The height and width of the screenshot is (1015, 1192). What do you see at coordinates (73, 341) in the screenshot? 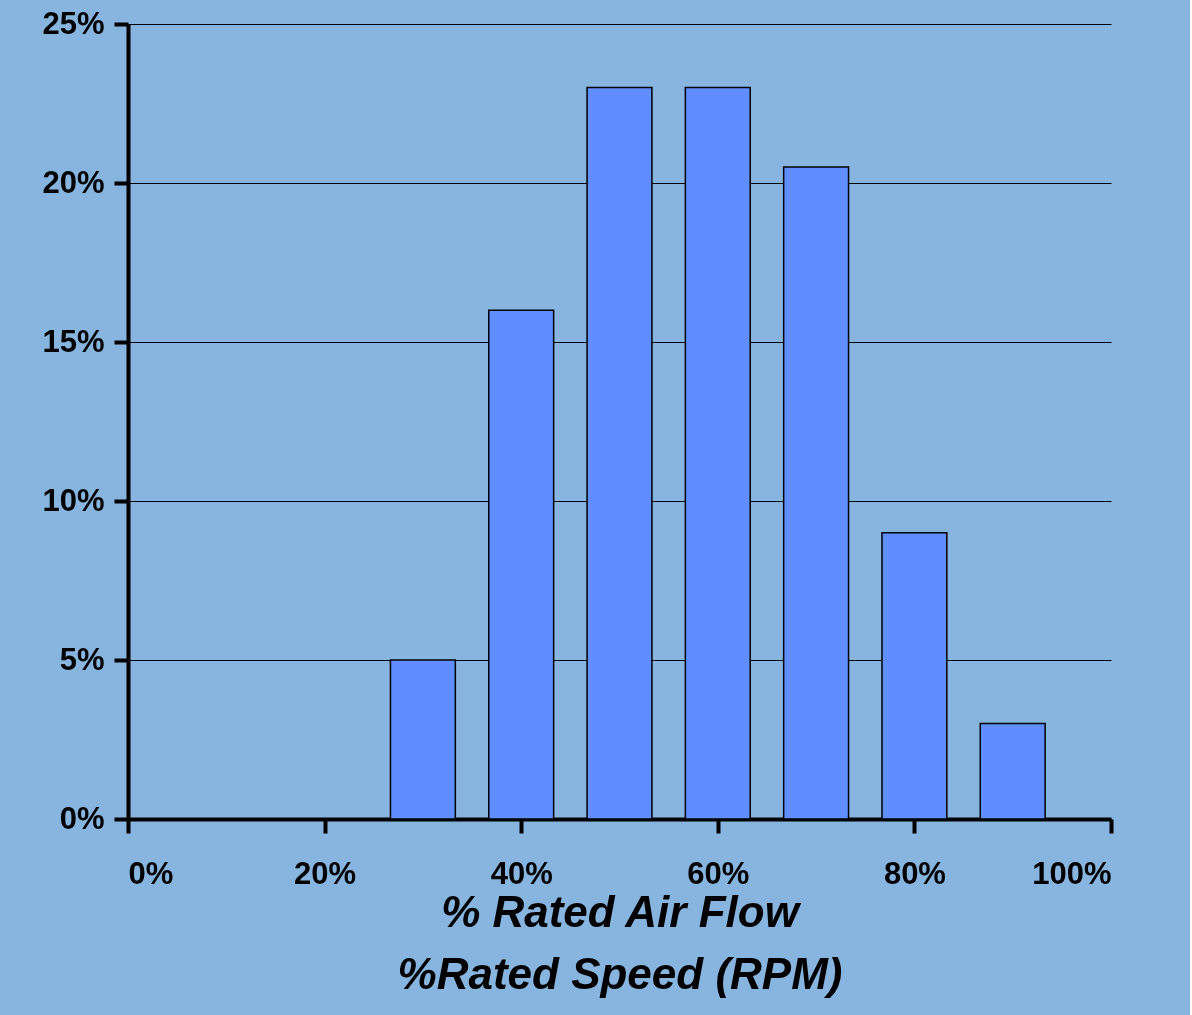
I see `y-tick-label: 15%` at bounding box center [73, 341].